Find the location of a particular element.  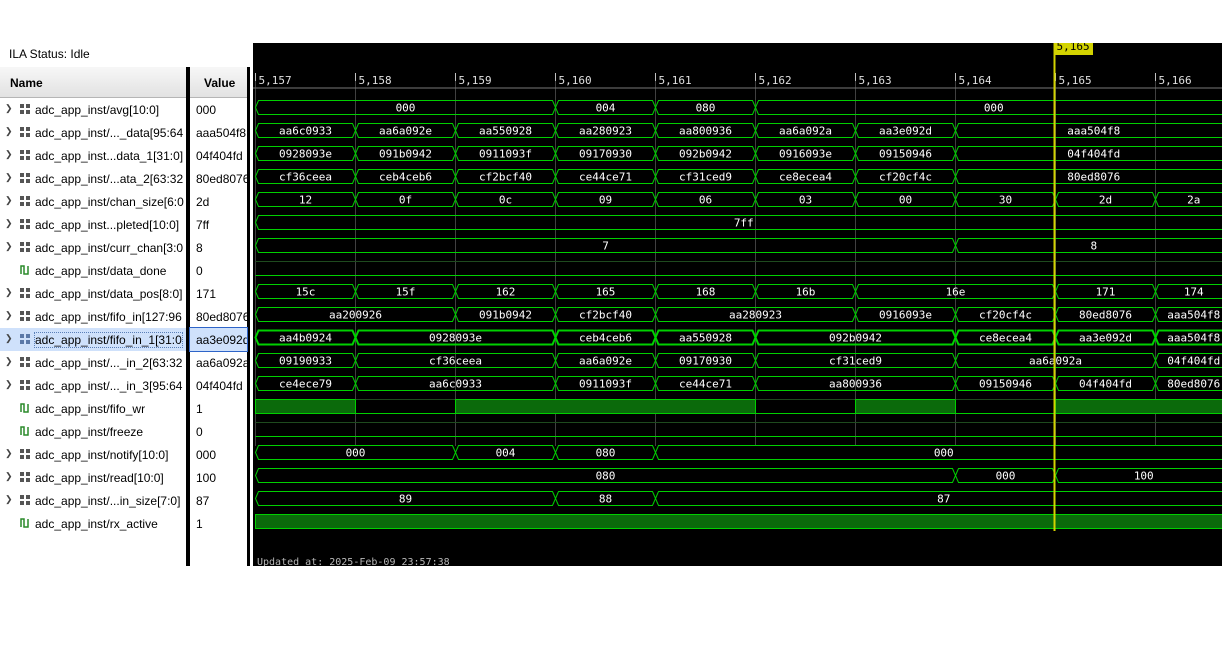

name-column-header: Name is located at coordinates (93, 82).